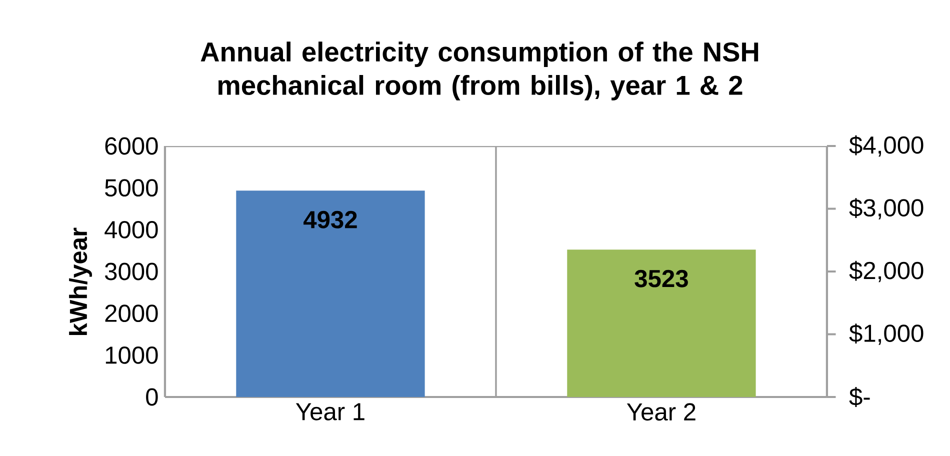  Describe the element at coordinates (80, 282) in the screenshot. I see `y-axis-title: kWh/year` at that location.